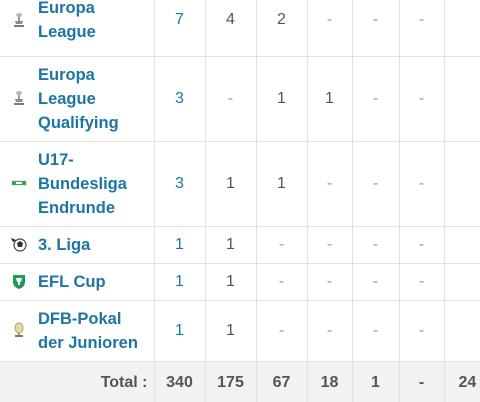  Describe the element at coordinates (330, 381) in the screenshot. I see `total-own-goals: 18` at that location.